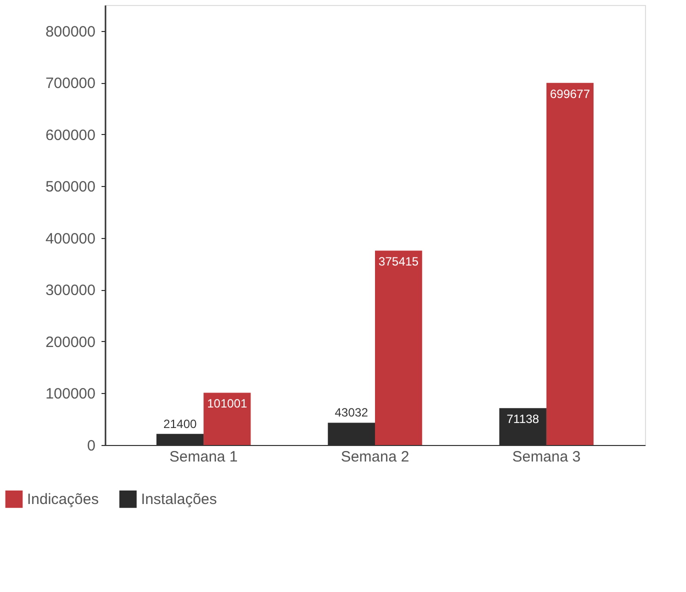  I want to click on legend-label: Instalações, so click(179, 499).